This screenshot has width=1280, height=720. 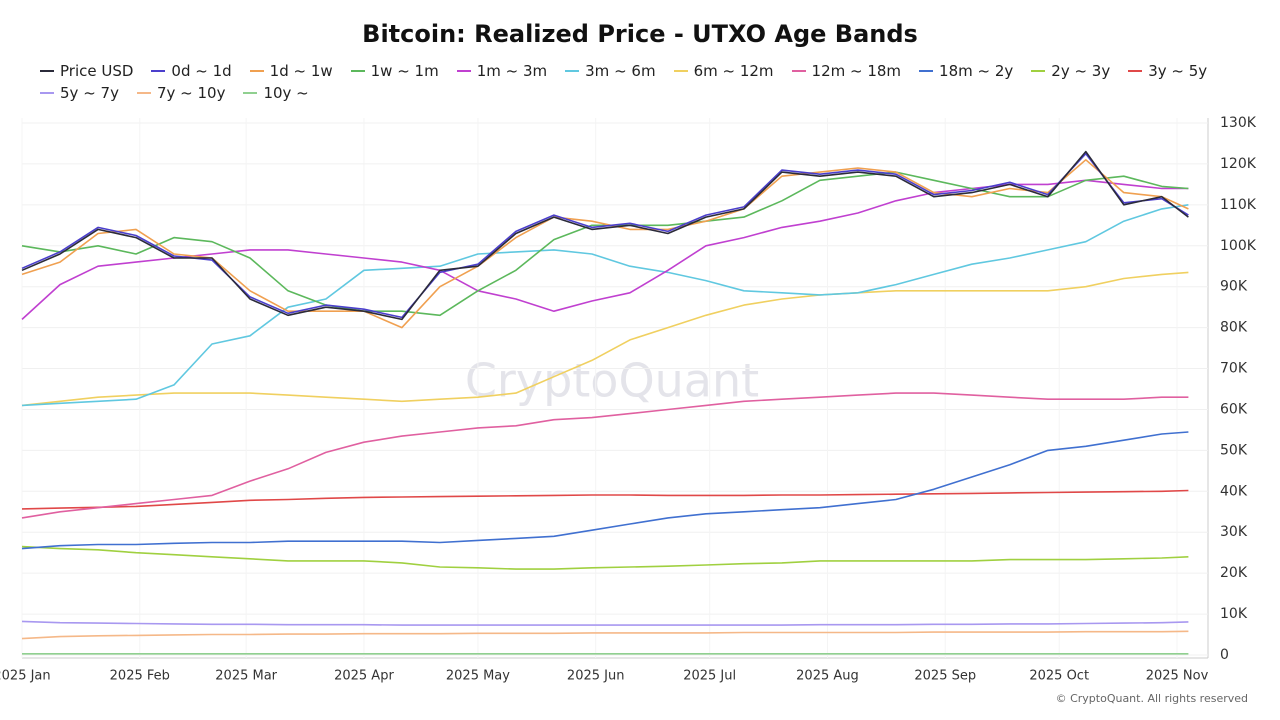 I want to click on credit: © CryptoQuant. All rights reserved, so click(x=1152, y=698).